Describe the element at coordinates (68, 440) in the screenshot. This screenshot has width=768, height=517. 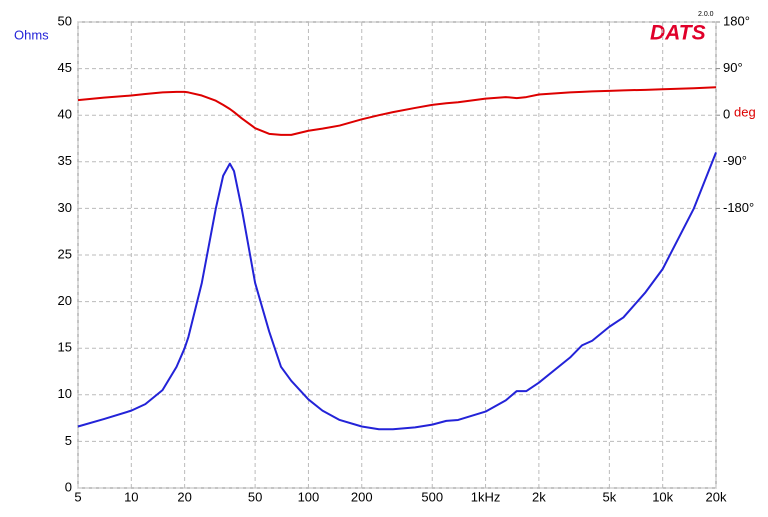
I see `y-tick-label: 5` at that location.